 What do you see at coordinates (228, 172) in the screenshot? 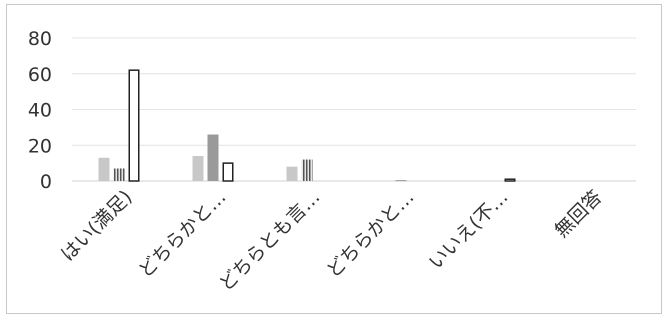
I see `bar-series3-cat2` at bounding box center [228, 172].